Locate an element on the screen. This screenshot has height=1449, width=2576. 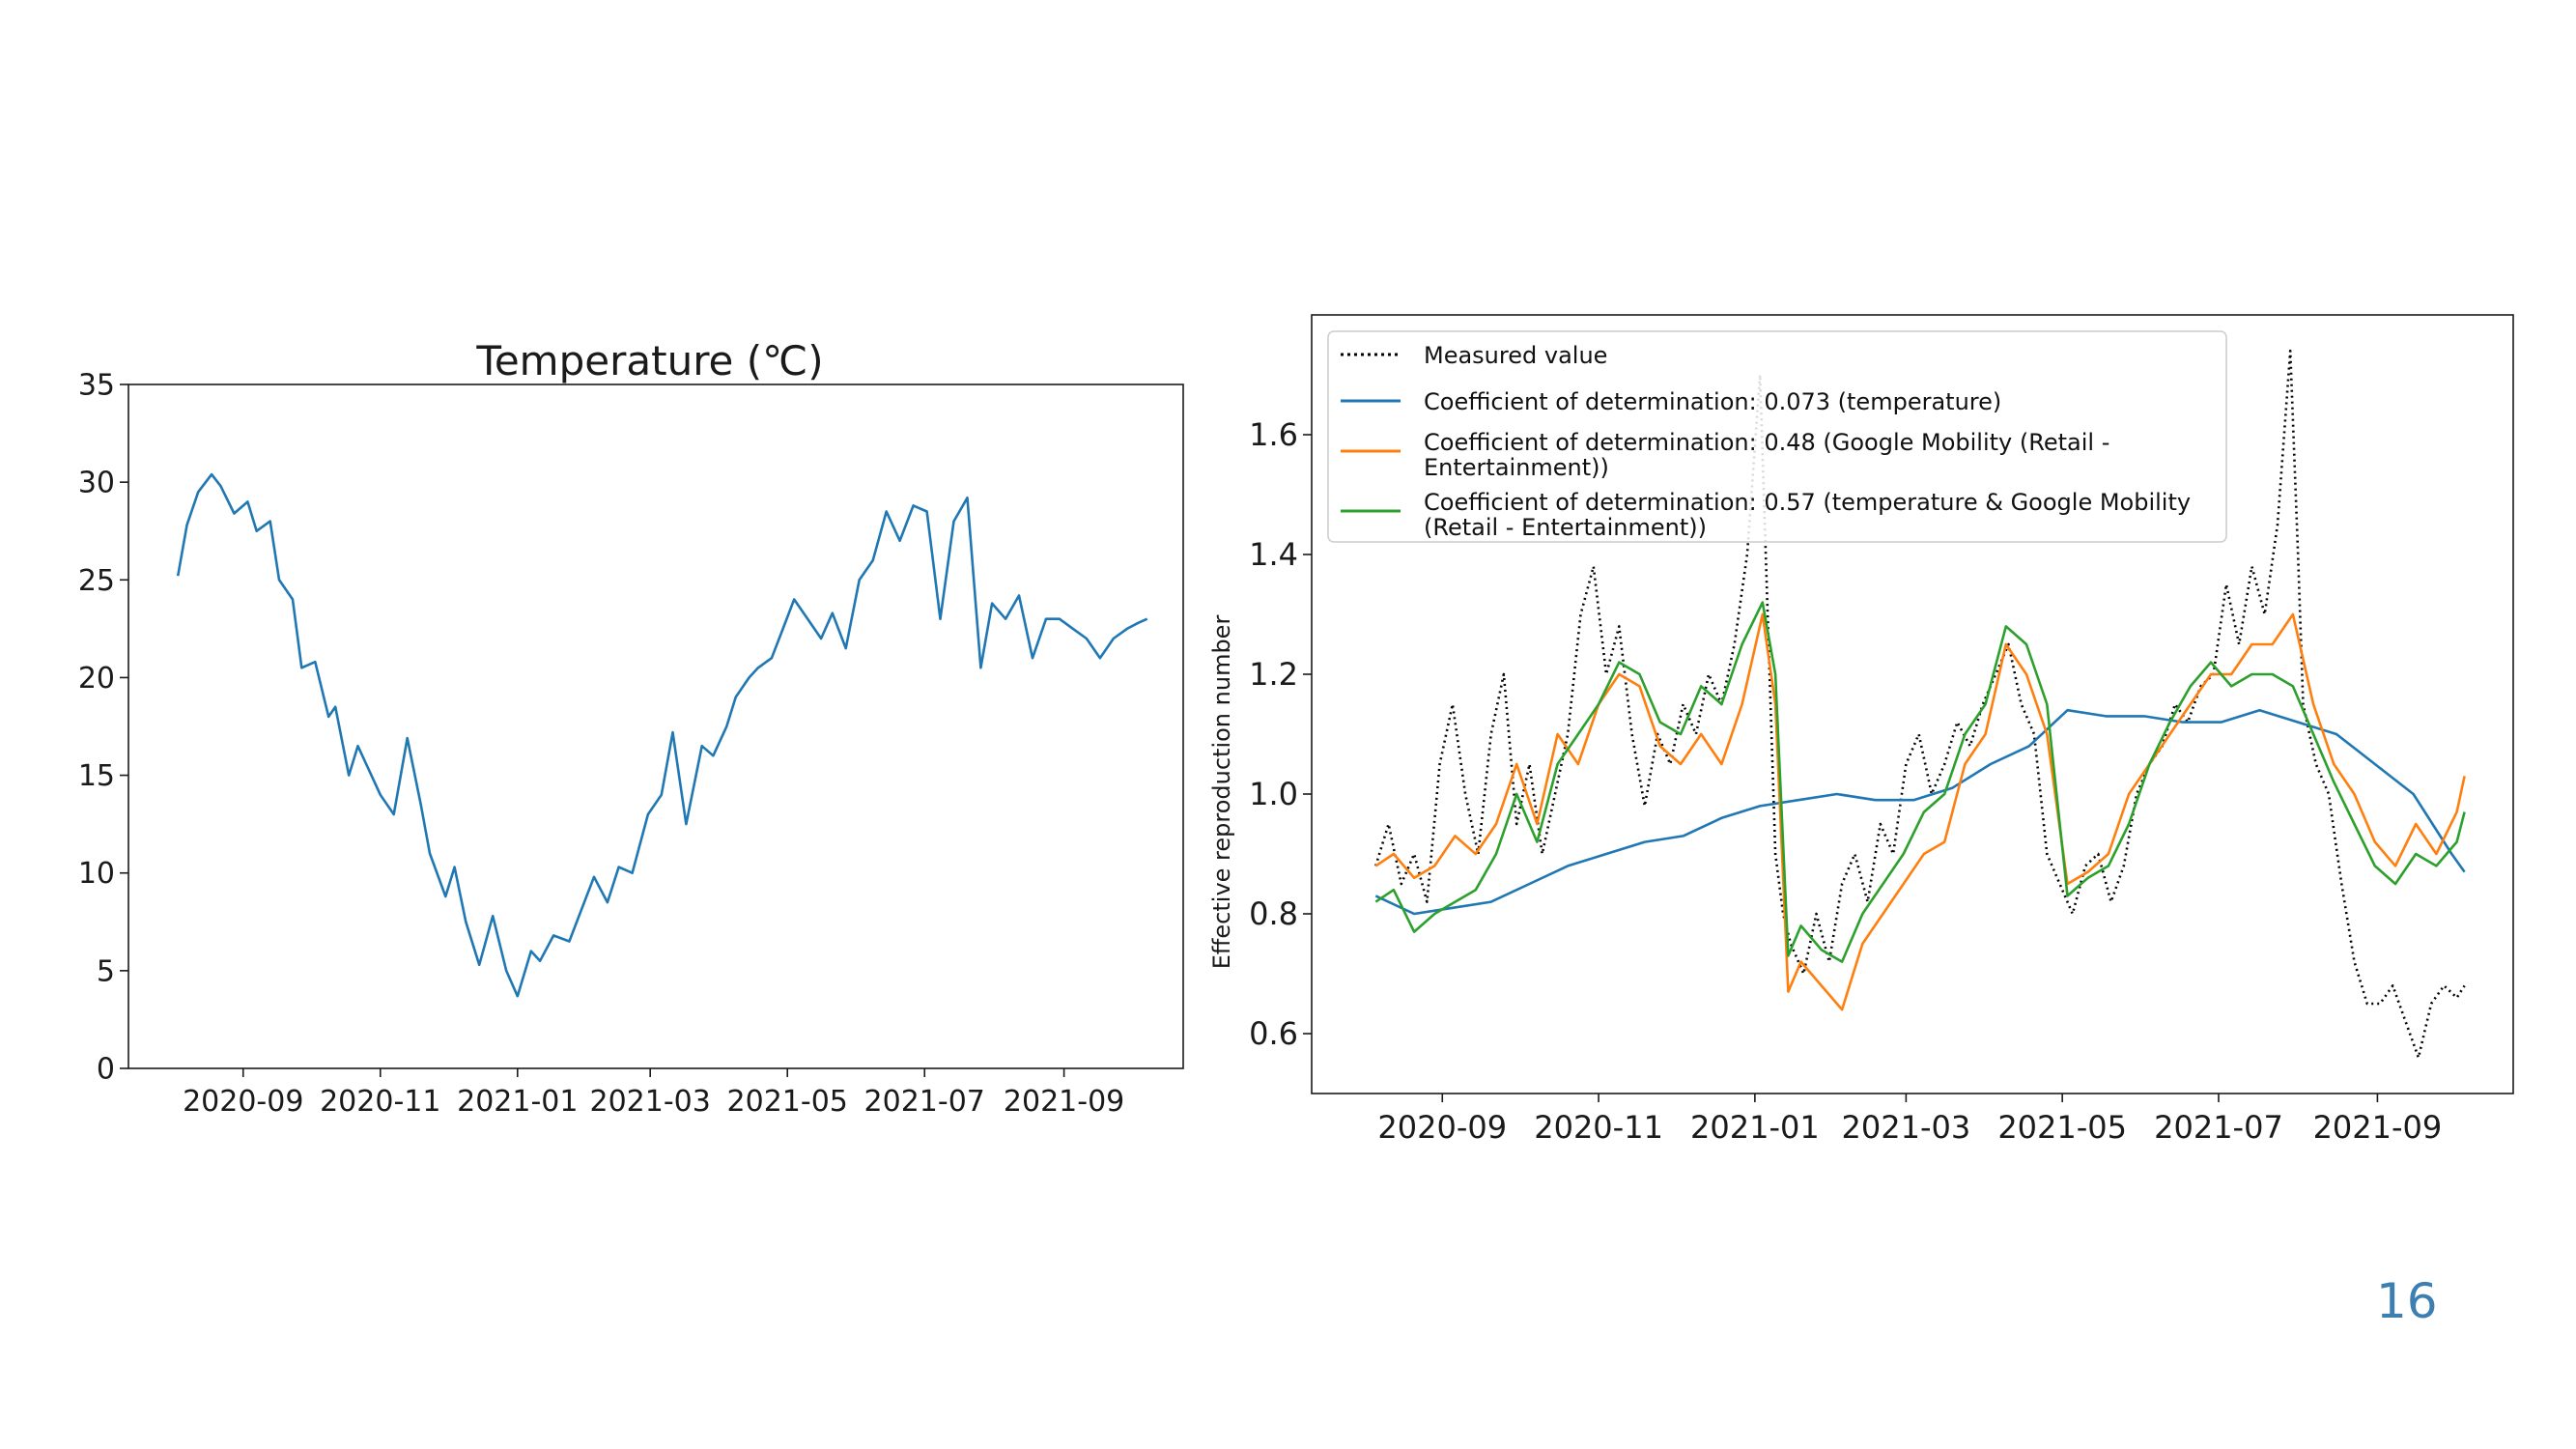
legend-label-measured: Measured value is located at coordinates (1515, 355).